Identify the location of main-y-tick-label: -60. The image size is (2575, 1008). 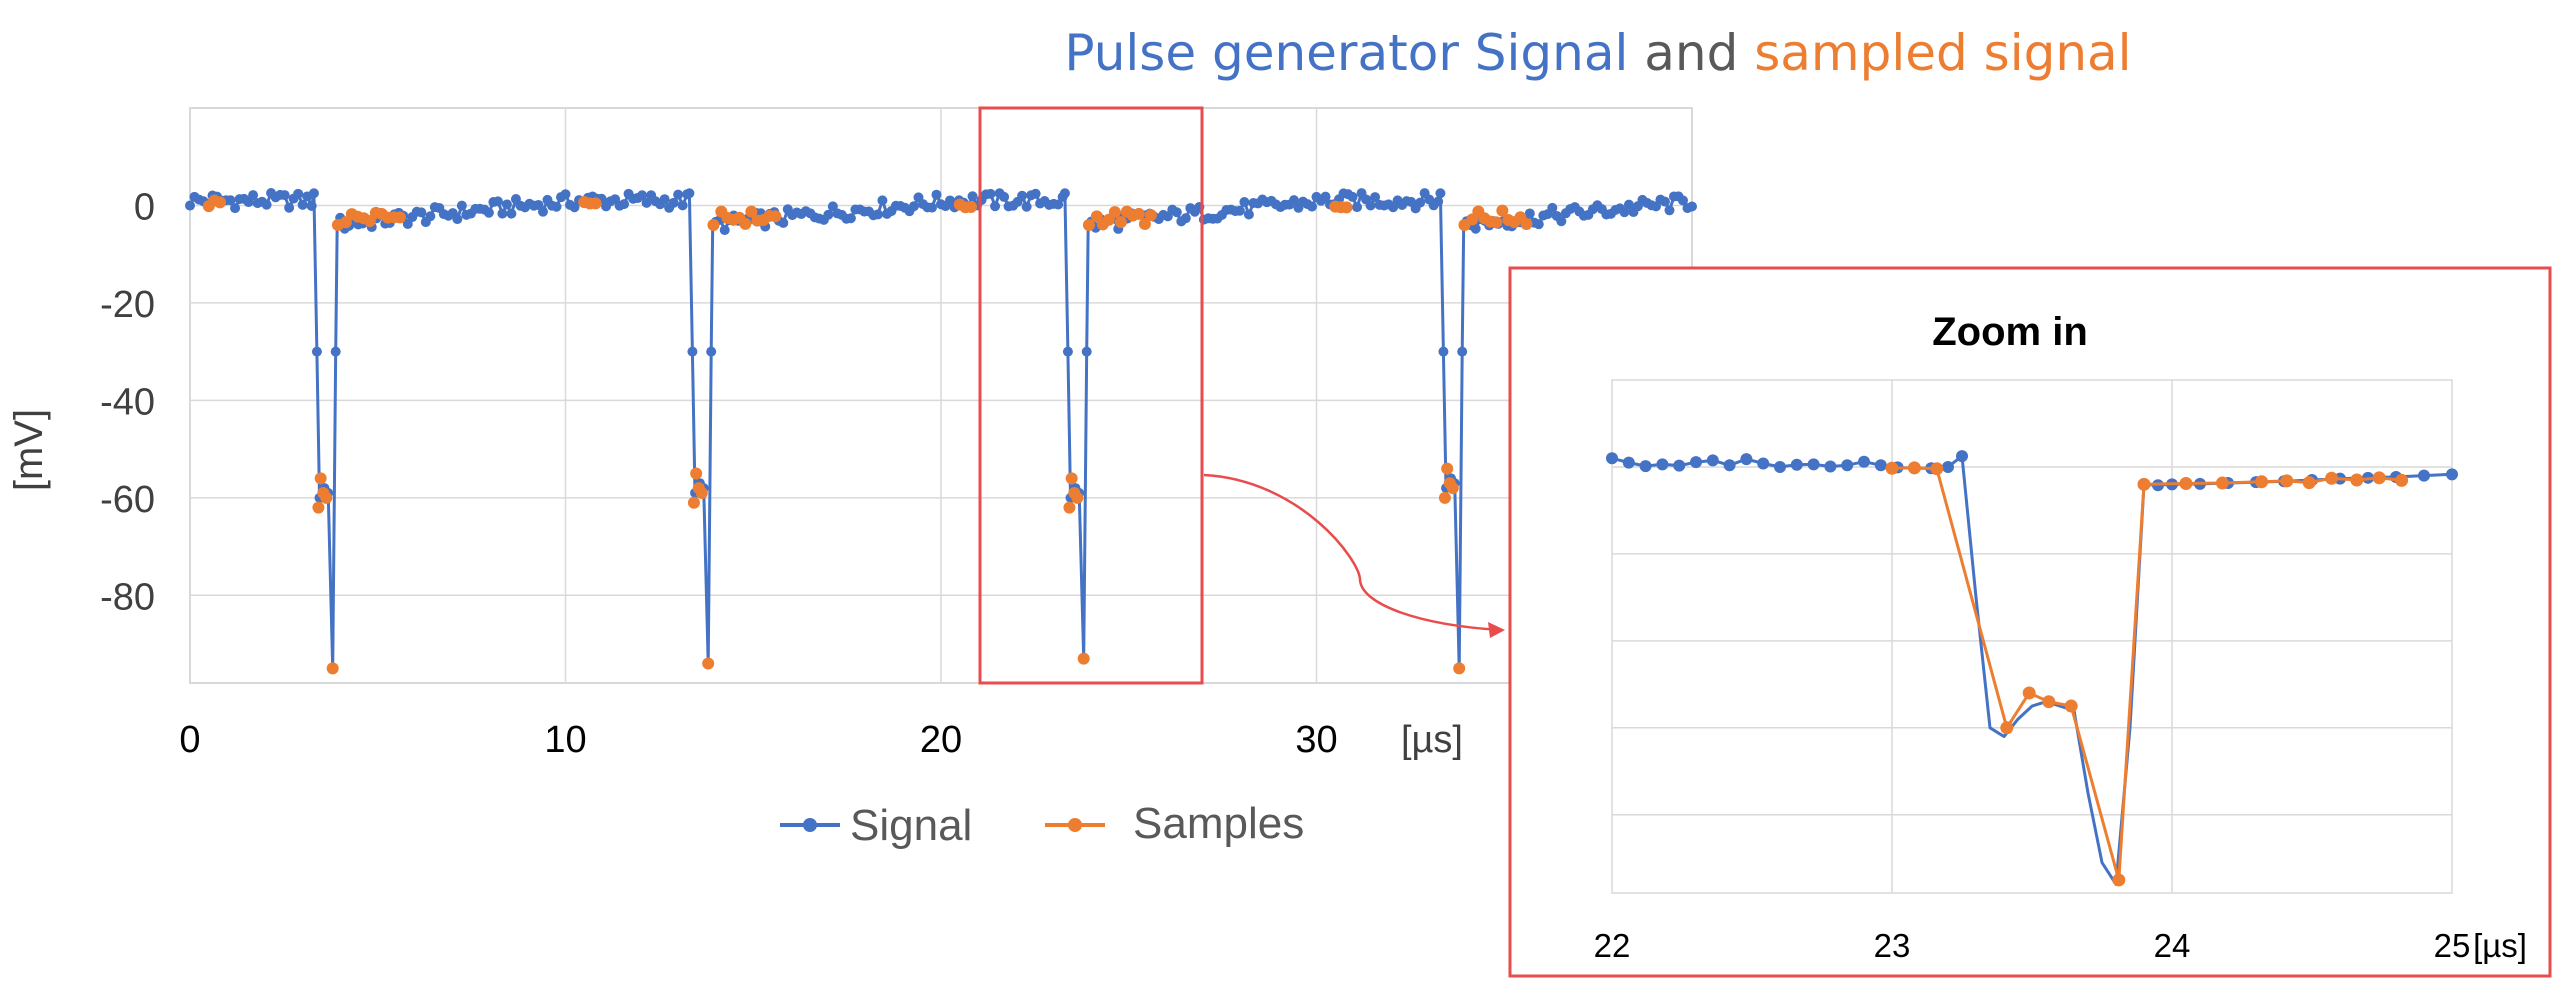
(127, 500).